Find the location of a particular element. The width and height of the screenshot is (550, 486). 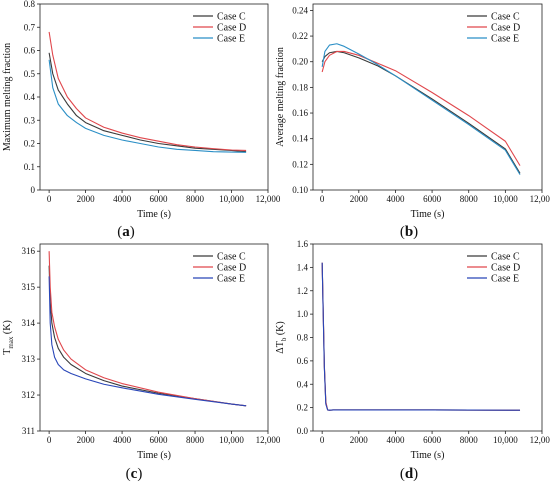

y-axis-label: Tmax (K) is located at coordinates (8, 337).